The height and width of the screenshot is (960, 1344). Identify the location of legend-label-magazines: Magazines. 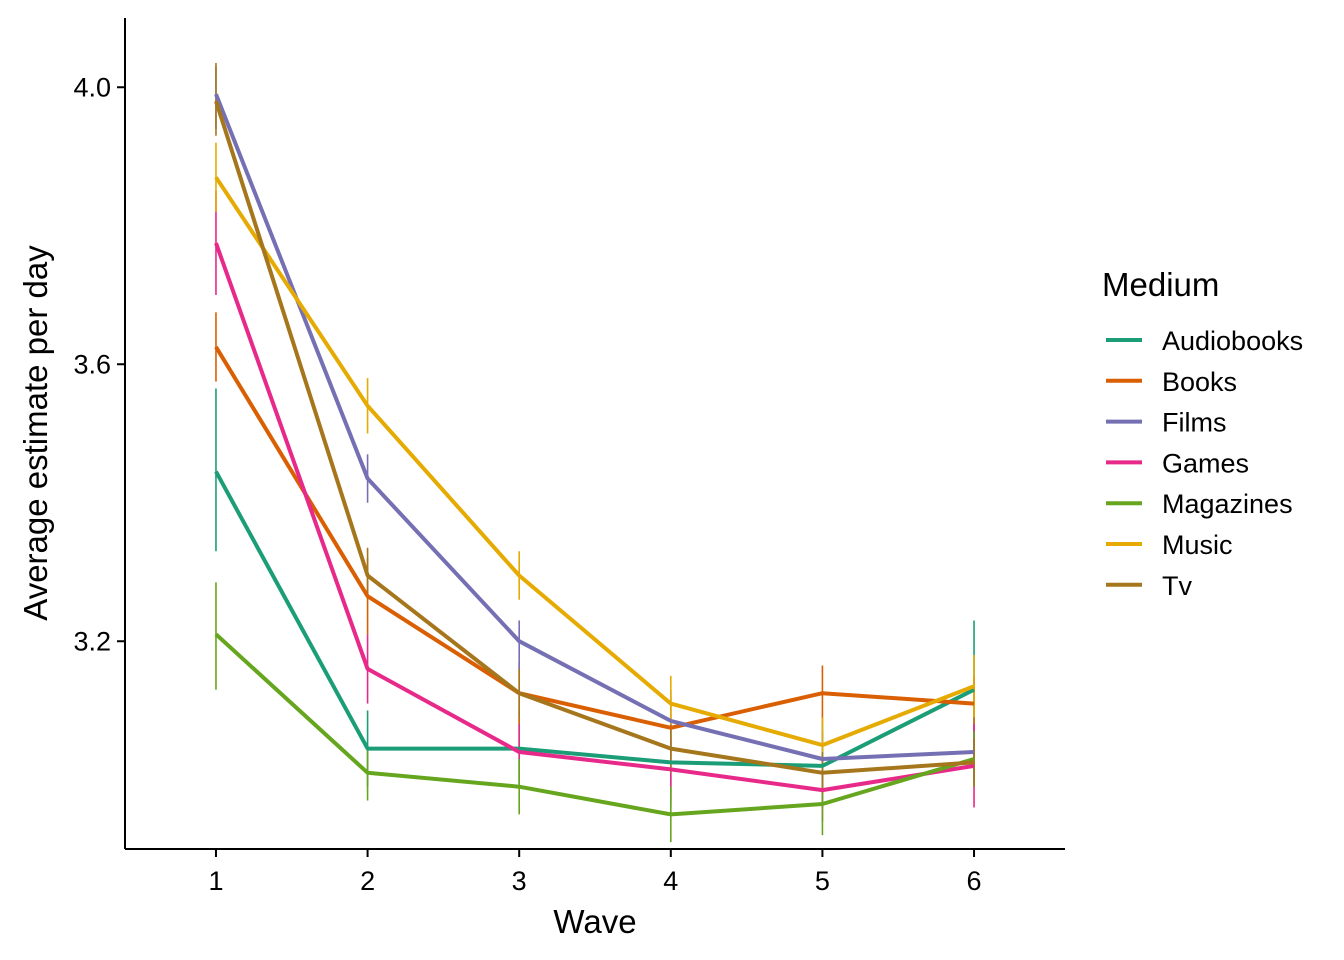
(1227, 504).